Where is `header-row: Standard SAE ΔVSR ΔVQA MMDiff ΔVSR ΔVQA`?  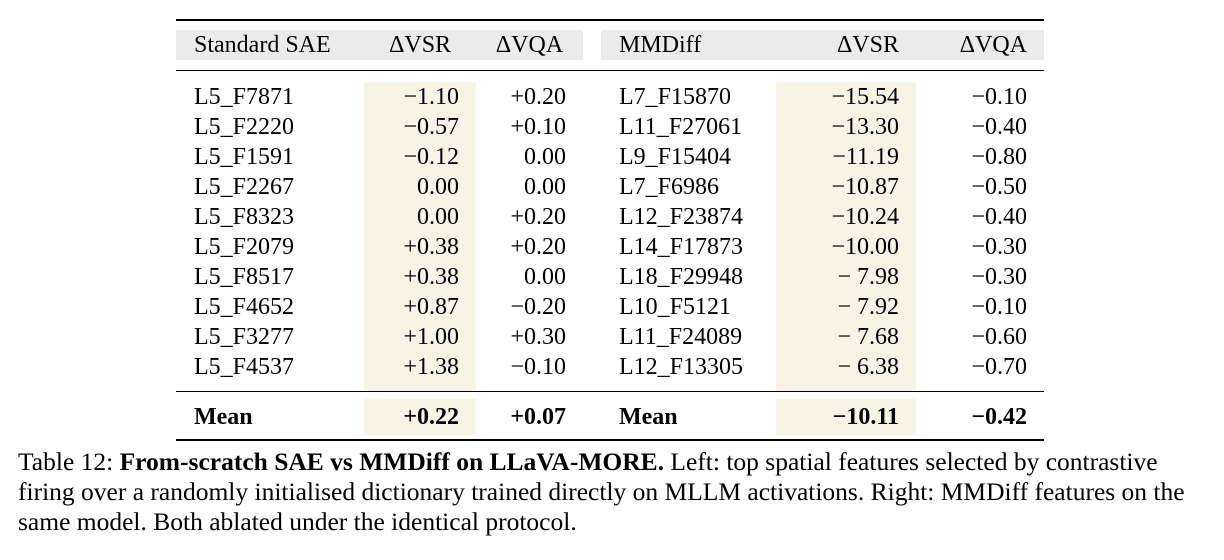 header-row: Standard SAE ΔVSR ΔVQA MMDiff ΔVSR ΔVQA is located at coordinates (610, 45).